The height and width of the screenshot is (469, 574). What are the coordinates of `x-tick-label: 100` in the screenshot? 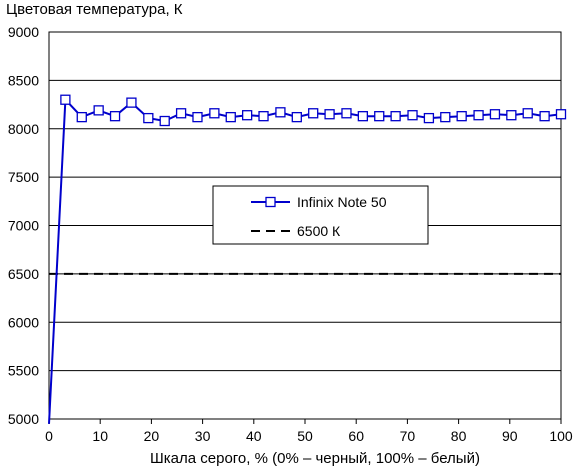 It's located at (561, 436).